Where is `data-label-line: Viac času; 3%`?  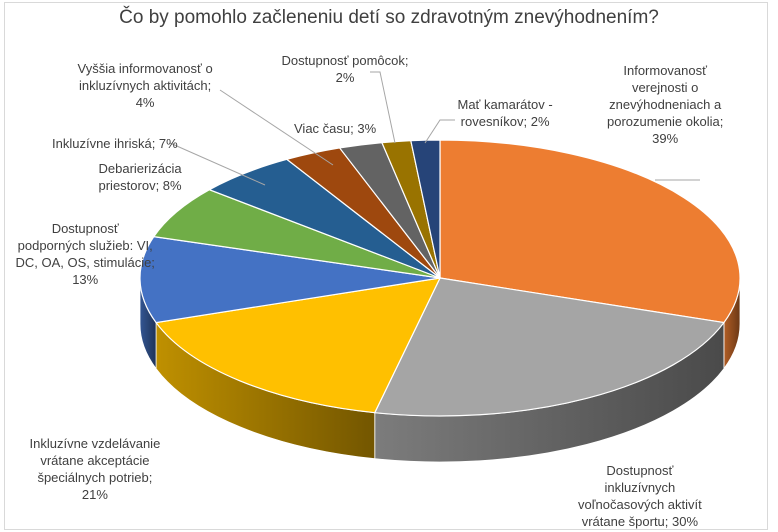 data-label-line: Viac času; 3% is located at coordinates (335, 128).